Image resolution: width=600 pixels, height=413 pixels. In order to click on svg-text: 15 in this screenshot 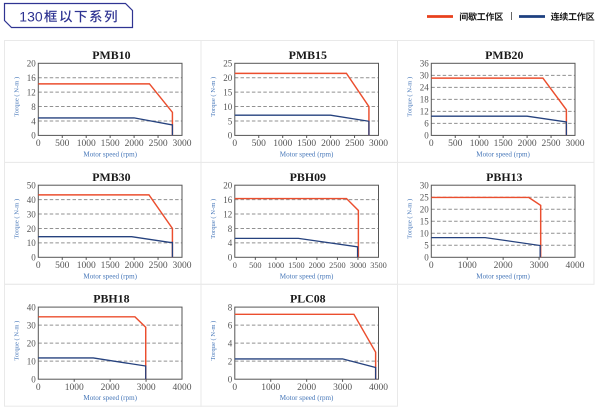, I will do `click(425, 222)`.